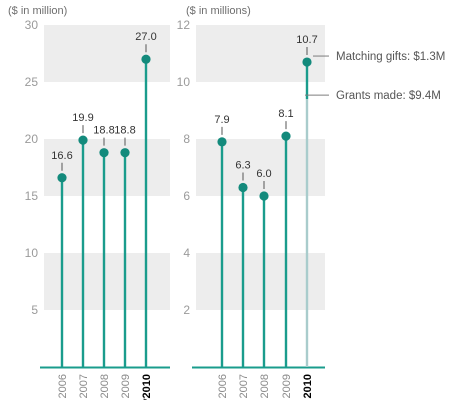 This screenshot has height=400, width=469. I want to click on unit-label: ($ in millions), so click(218, 11).